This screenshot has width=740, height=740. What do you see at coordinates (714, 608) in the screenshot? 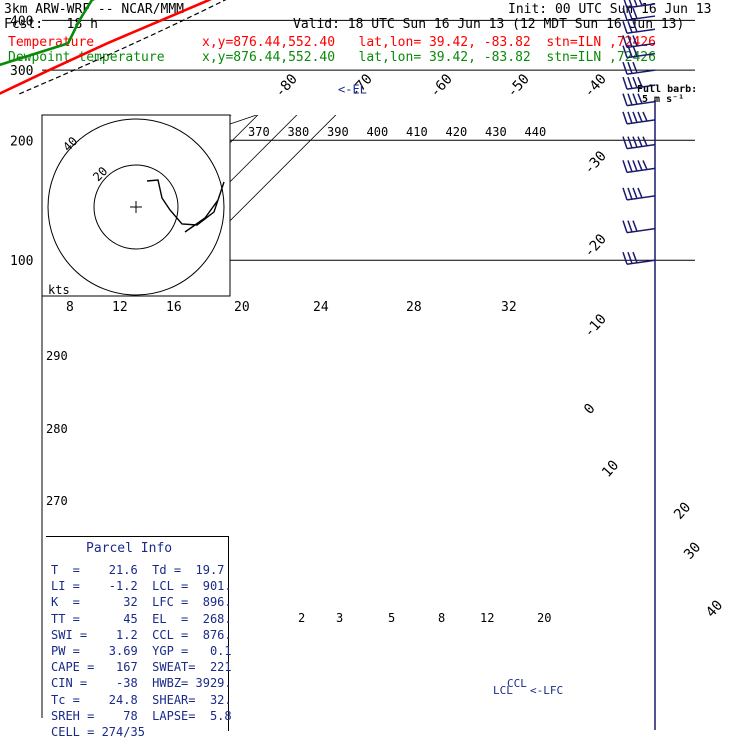
I see `isotherm-label: 40` at bounding box center [714, 608].